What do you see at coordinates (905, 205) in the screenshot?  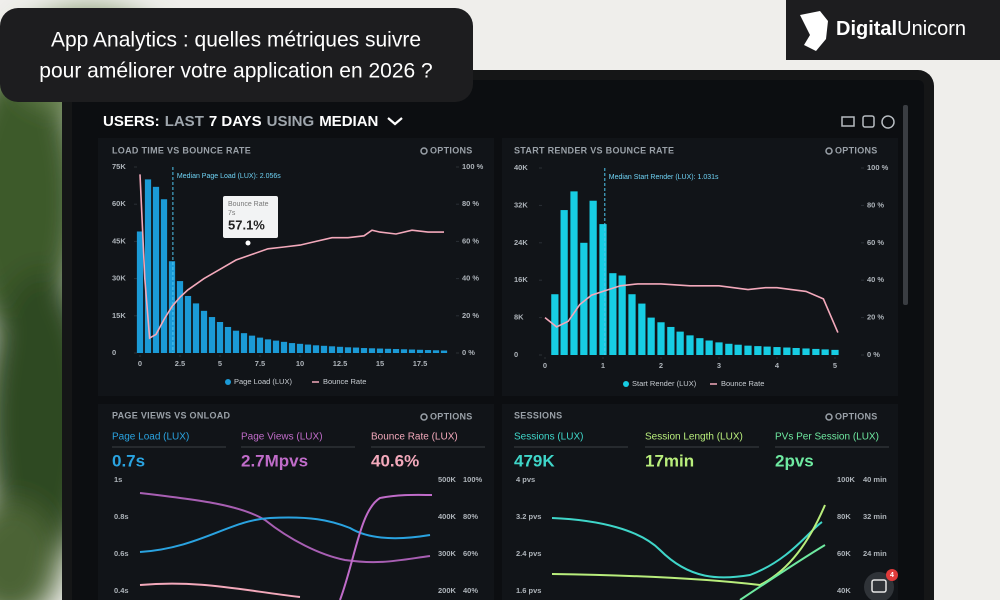 I see `scrollbar` at bounding box center [905, 205].